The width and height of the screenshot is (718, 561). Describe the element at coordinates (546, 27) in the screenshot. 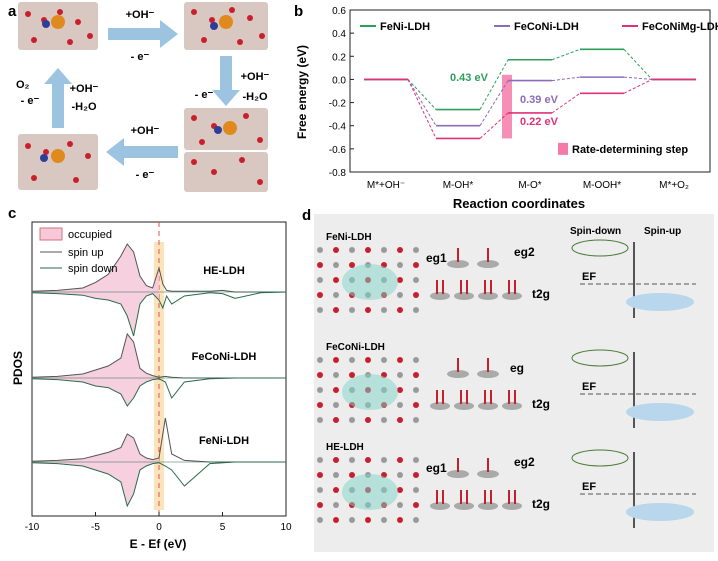

I see `legend-label: FeCoNi-LDH` at that location.